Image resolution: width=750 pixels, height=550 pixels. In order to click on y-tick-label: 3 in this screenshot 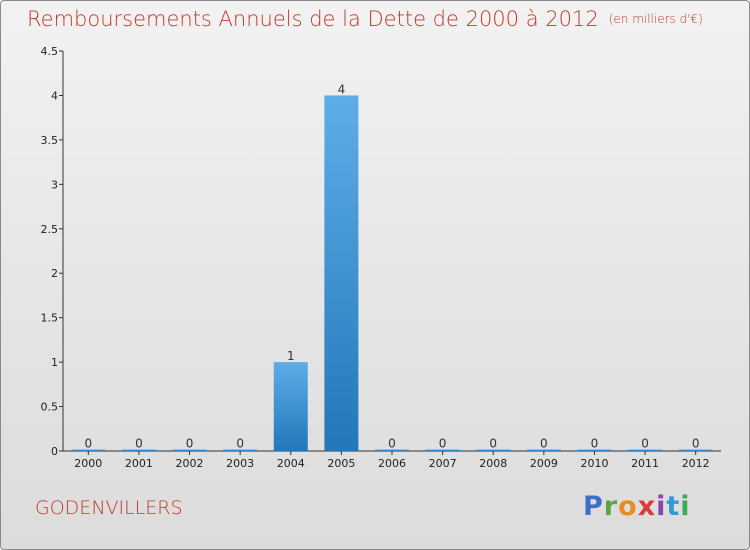, I will do `click(54, 184)`.